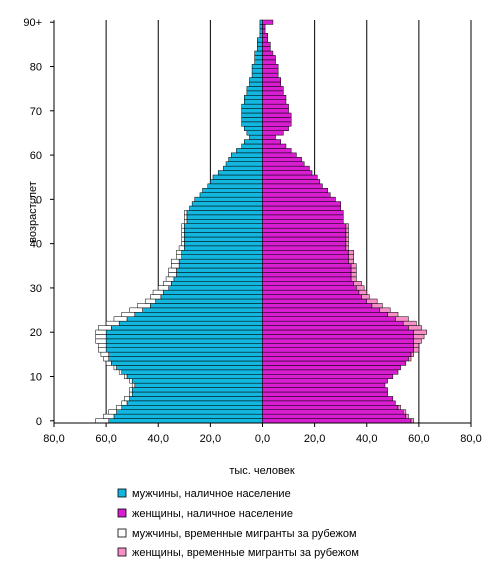 This screenshot has height=573, width=501. Describe the element at coordinates (53, 439) in the screenshot. I see `x-tick-label: 80,0` at that location.